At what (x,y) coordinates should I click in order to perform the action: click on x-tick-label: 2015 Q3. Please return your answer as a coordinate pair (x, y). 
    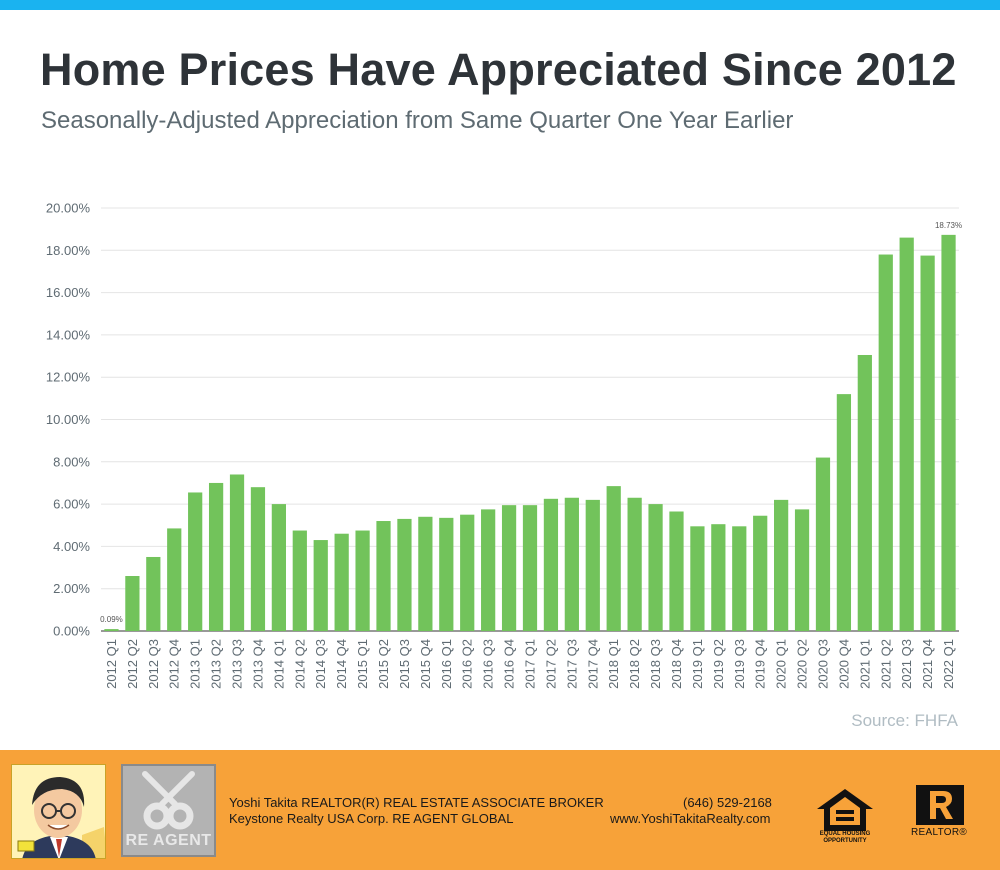
    Looking at the image, I should click on (404, 664).